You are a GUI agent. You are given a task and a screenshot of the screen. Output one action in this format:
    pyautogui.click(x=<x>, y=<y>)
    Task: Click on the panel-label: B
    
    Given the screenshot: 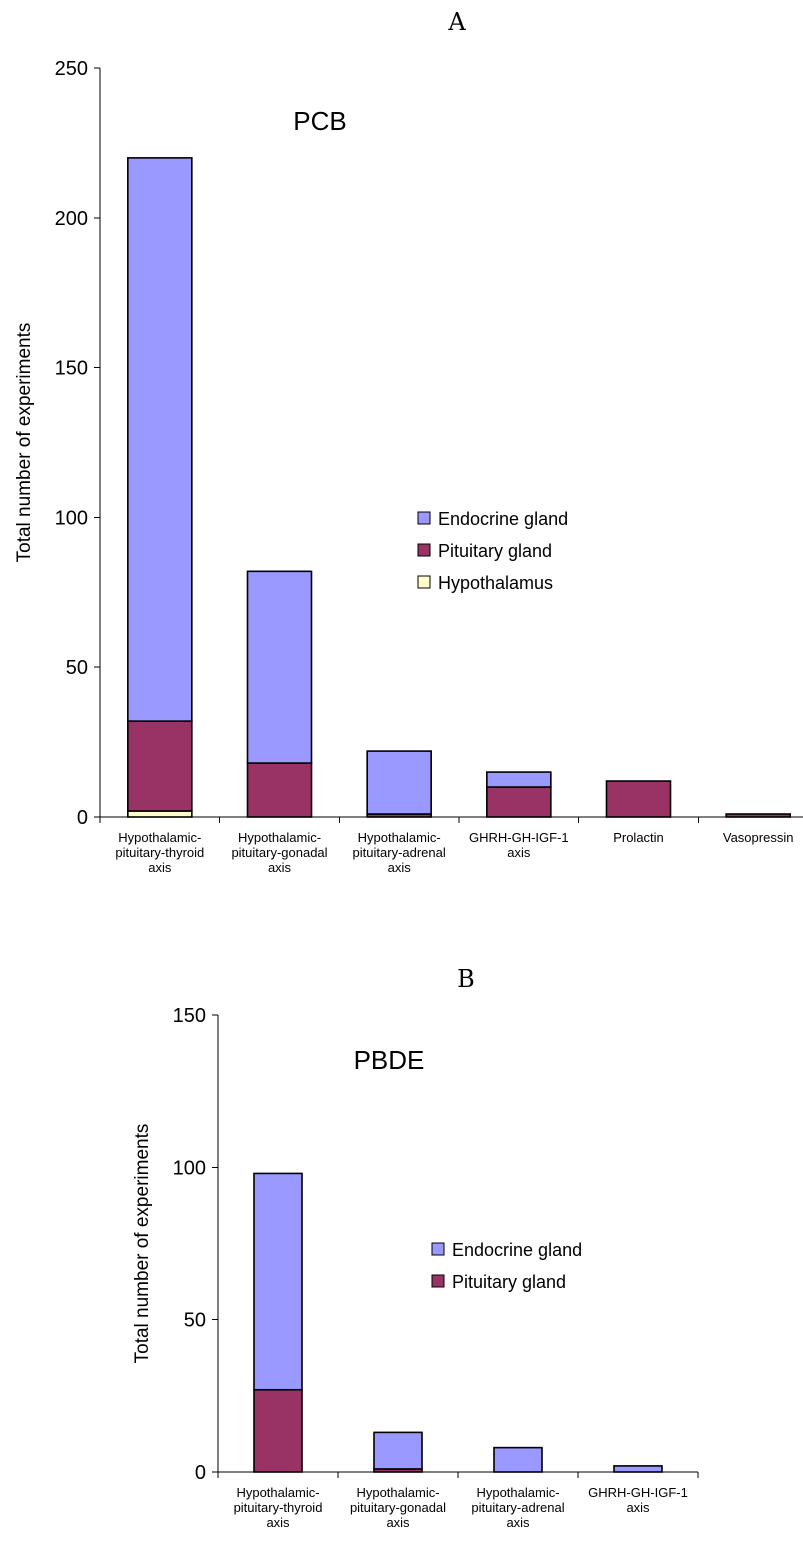 What is the action you would take?
    pyautogui.click(x=466, y=979)
    